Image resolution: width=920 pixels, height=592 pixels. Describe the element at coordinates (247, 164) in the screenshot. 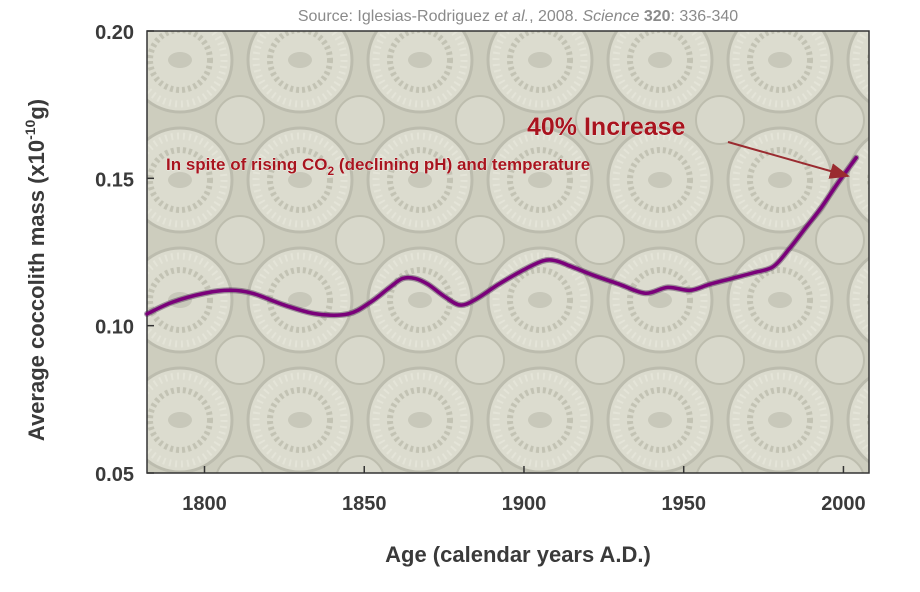

I see `annotation-spite-pre: In spite of rising CO` at that location.